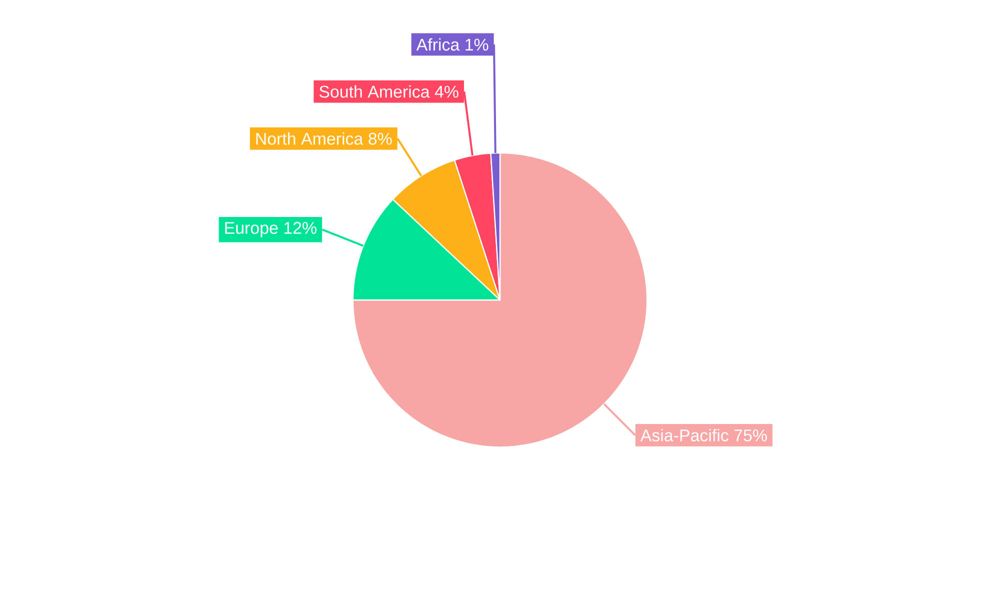  Describe the element at coordinates (750, 435) in the screenshot. I see `data-label: 75%` at that location.